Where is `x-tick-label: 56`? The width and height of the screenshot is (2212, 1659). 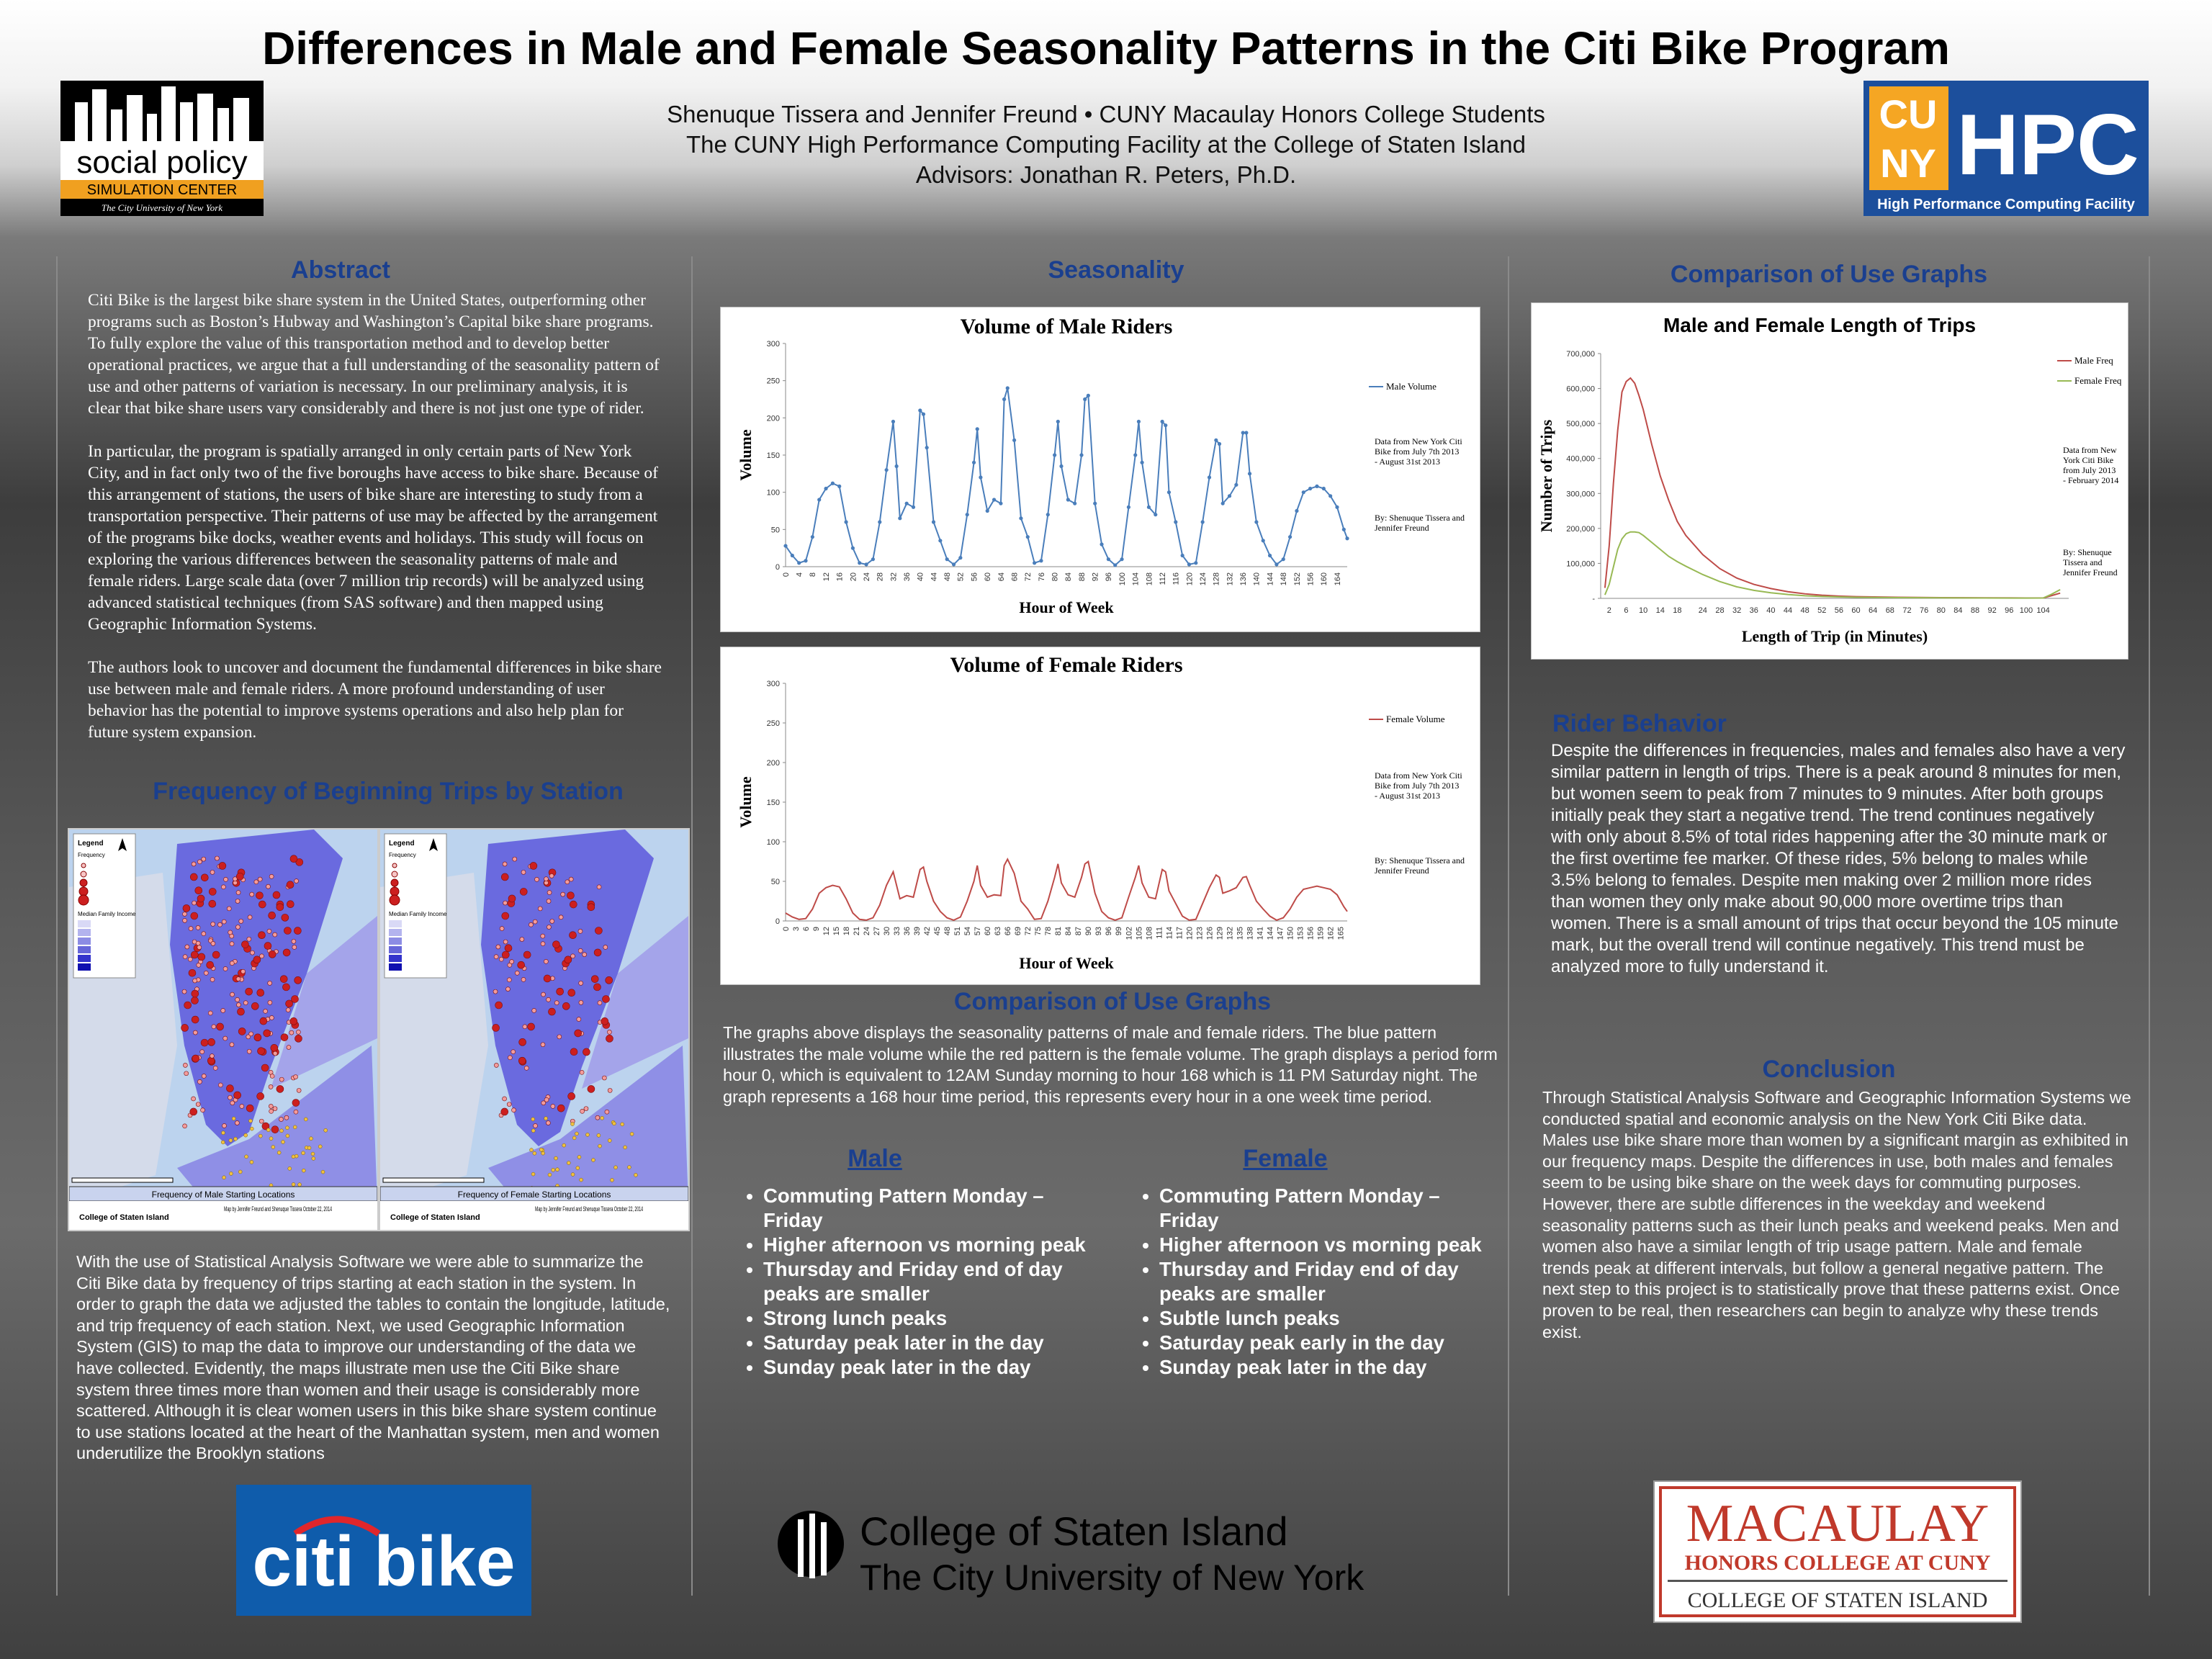
x-tick-label: 56 is located at coordinates (974, 576).